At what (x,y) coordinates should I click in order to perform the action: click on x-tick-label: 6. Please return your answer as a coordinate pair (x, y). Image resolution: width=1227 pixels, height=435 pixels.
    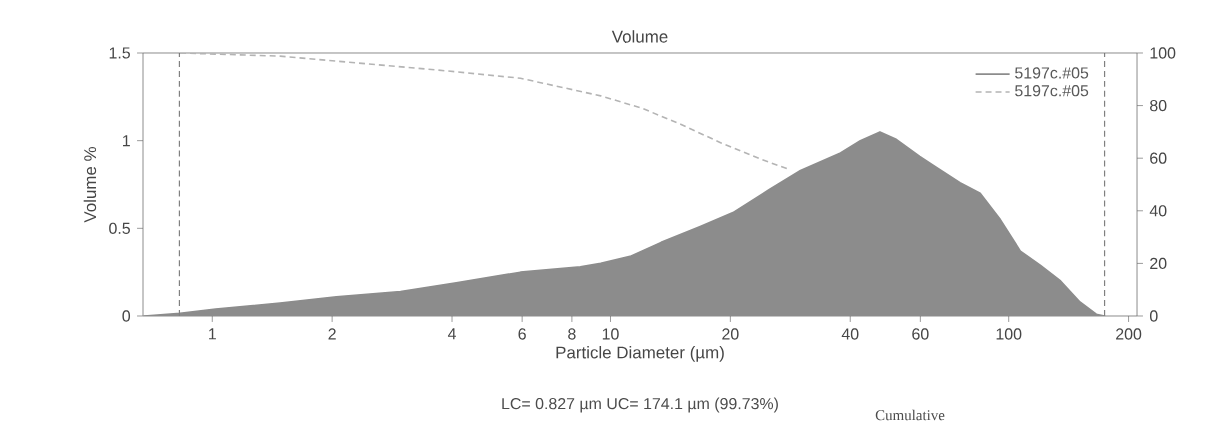
    Looking at the image, I should click on (522, 334).